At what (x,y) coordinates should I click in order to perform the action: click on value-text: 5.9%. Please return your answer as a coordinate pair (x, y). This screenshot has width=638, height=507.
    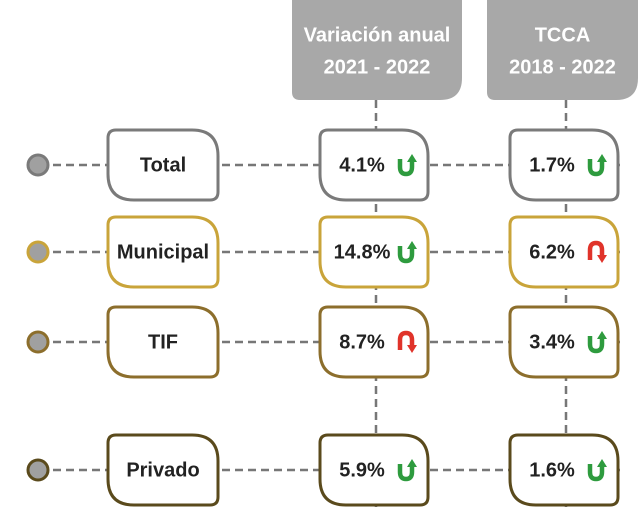
    Looking at the image, I should click on (362, 470).